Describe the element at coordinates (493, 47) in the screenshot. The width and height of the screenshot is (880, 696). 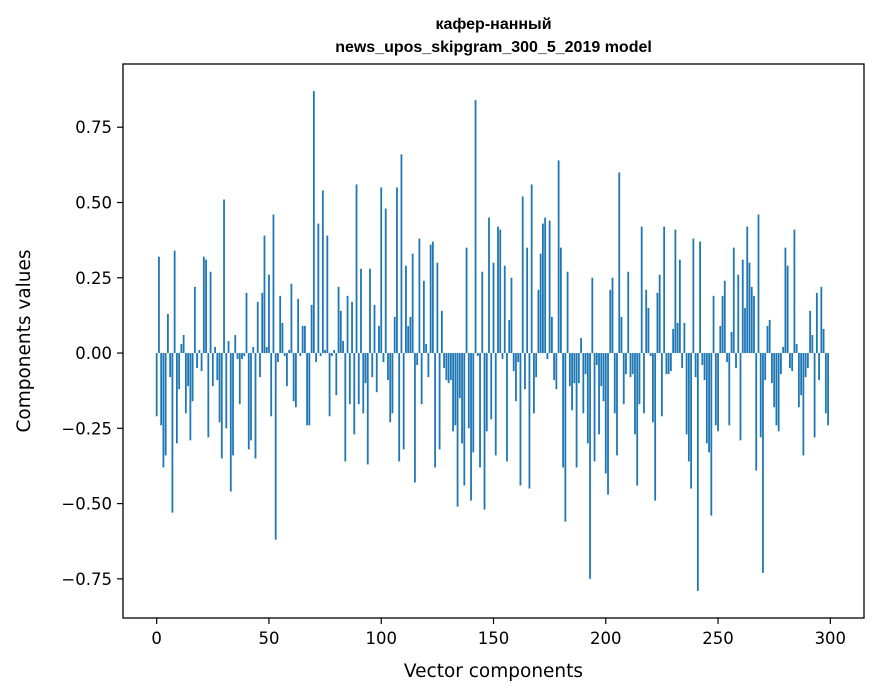
I see `chart-subtitle: news_upos_skipgram_300_5_2019 model` at that location.